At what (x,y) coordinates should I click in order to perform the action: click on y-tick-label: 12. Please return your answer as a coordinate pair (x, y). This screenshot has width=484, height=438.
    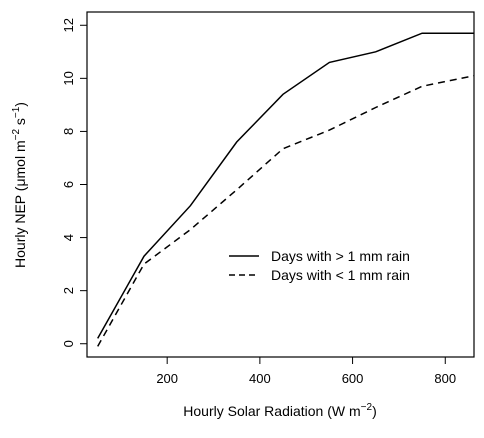
    Looking at the image, I should click on (68, 25).